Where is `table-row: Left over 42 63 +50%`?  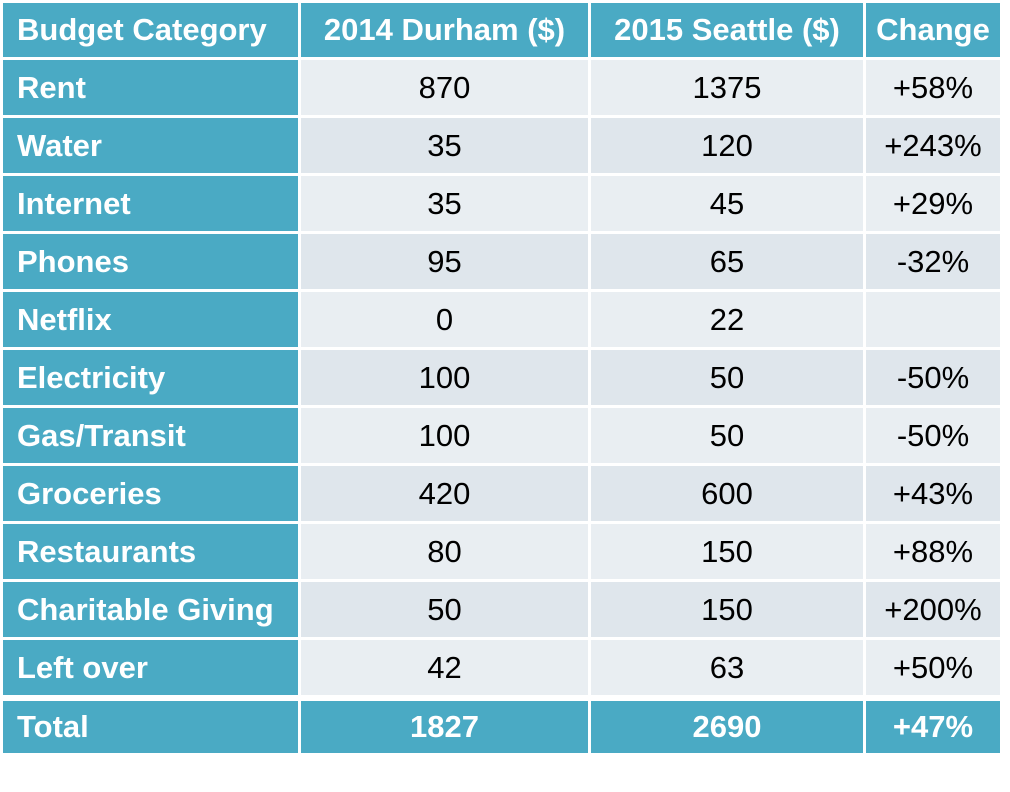
table-row: Left over 42 63 +50% is located at coordinates (501, 668).